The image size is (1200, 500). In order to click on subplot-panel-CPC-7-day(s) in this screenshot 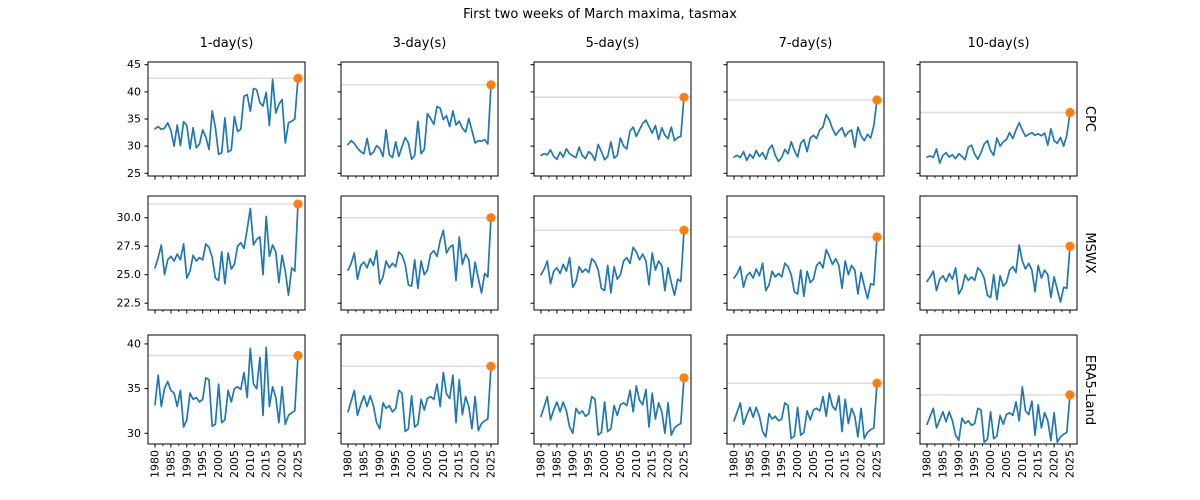, I will do `click(804, 120)`.